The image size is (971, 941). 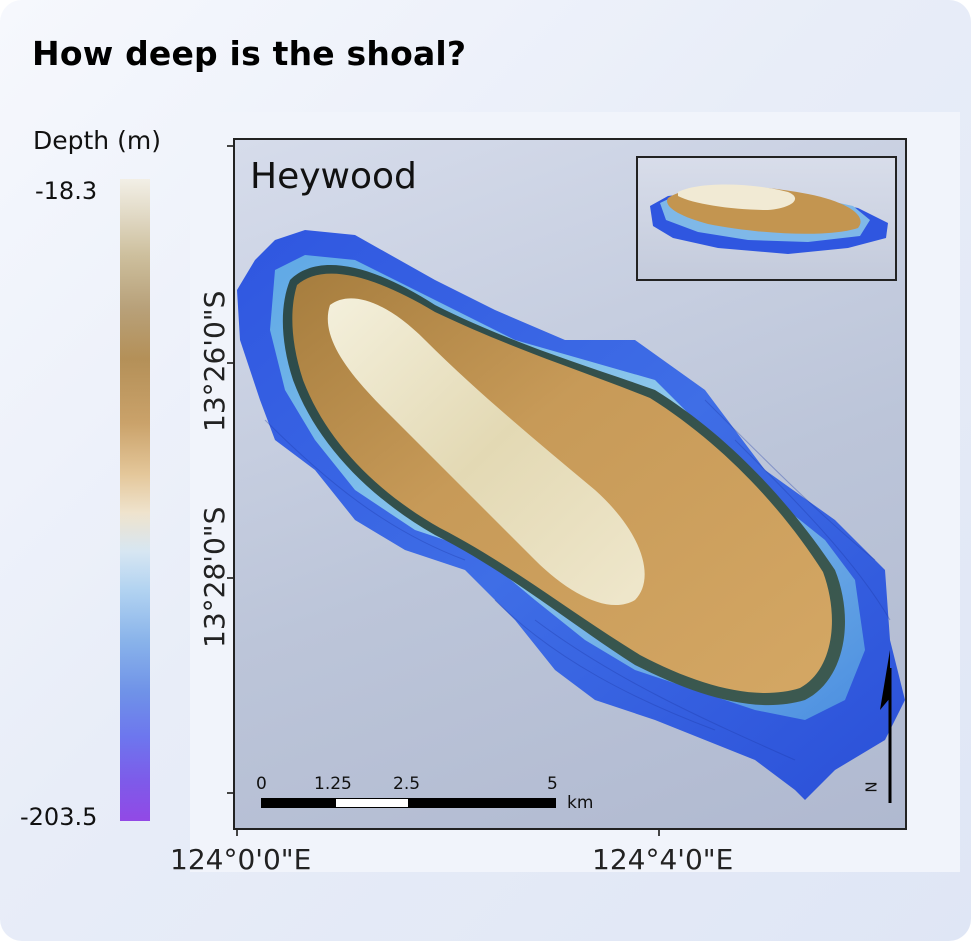 I want to click on scale-unit: km, so click(x=580, y=803).